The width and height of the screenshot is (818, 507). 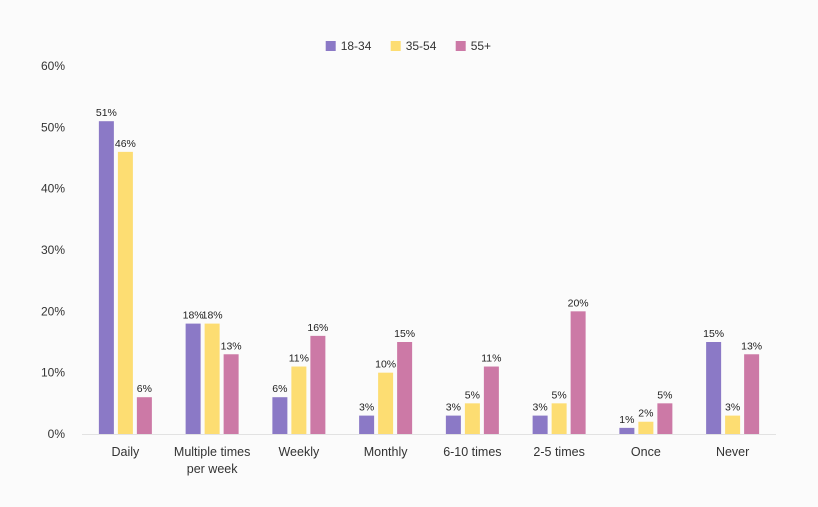 I want to click on legend-label: 18-34, so click(x=356, y=46).